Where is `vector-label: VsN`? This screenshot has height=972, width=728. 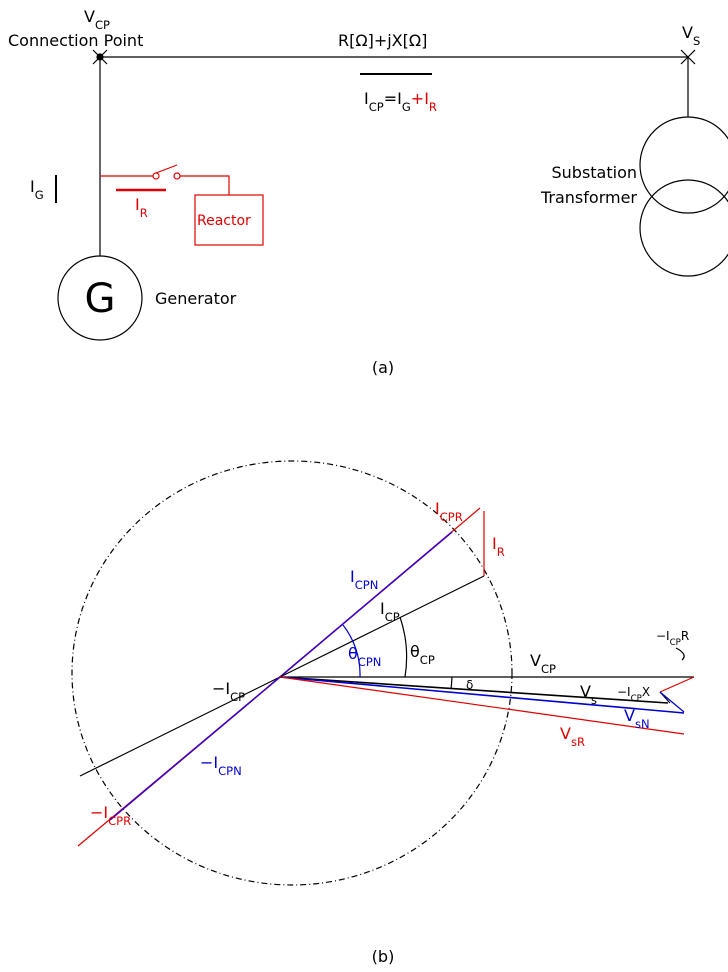
vector-label: VsN is located at coordinates (637, 718).